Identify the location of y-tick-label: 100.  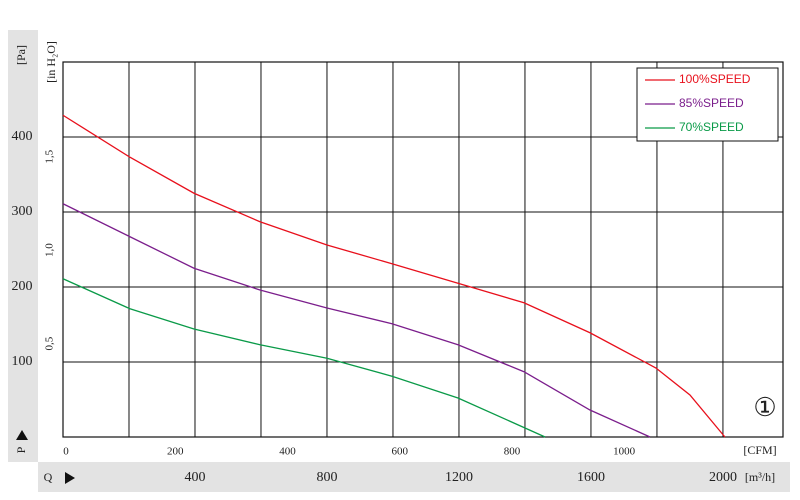
(22, 361).